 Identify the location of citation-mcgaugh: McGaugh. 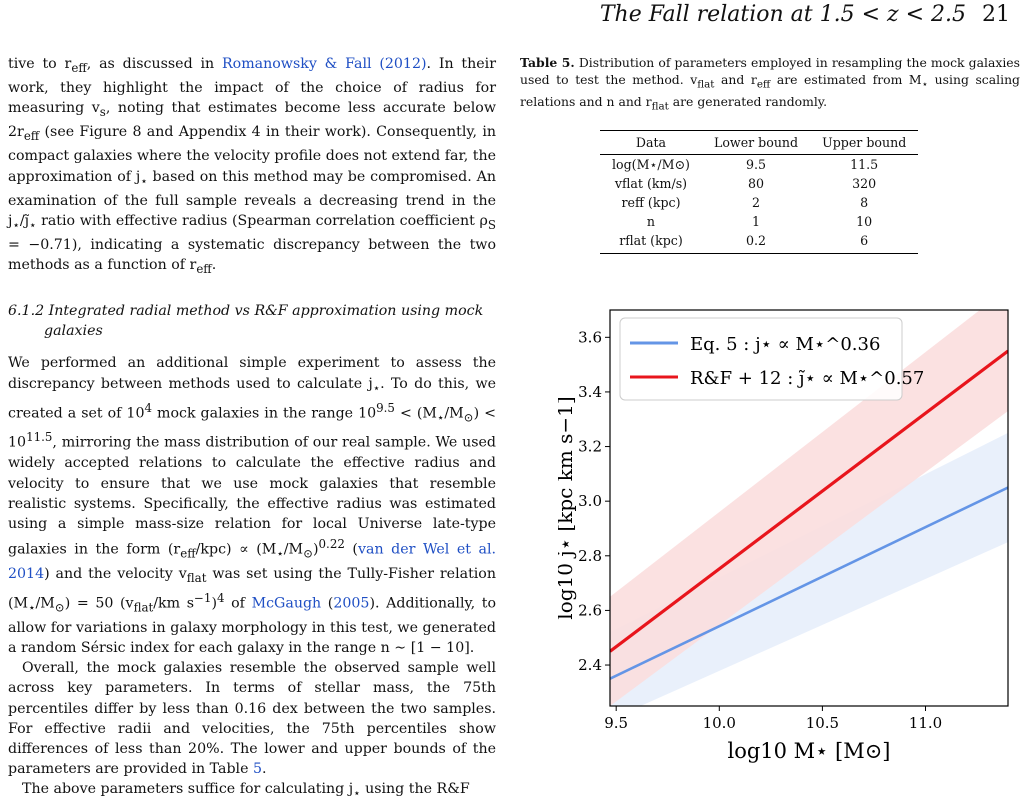
(286, 603).